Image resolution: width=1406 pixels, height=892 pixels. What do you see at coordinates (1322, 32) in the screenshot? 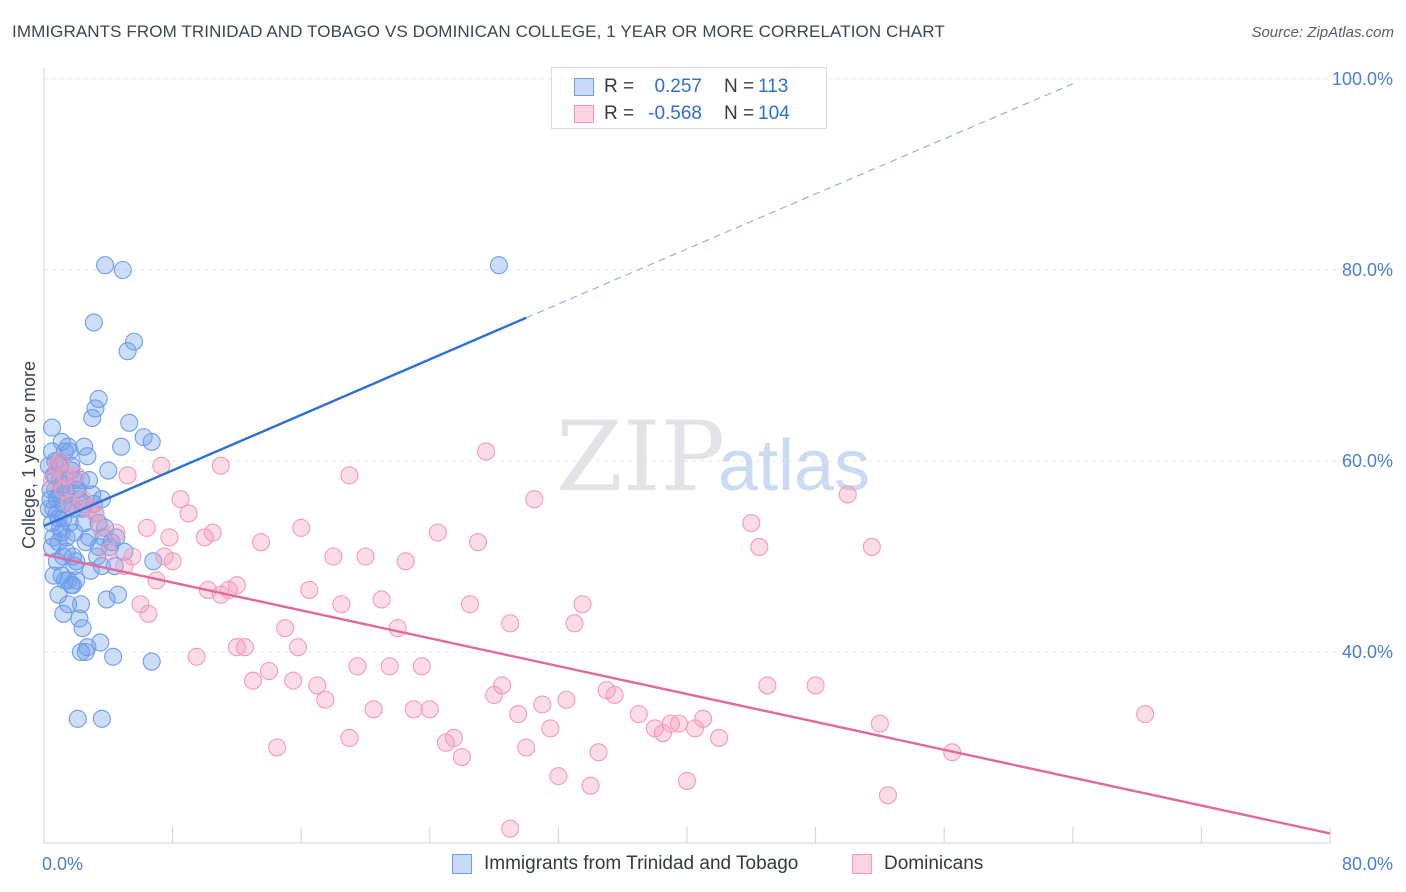
I see `source-label: Source: ZipAtlas.com` at bounding box center [1322, 32].